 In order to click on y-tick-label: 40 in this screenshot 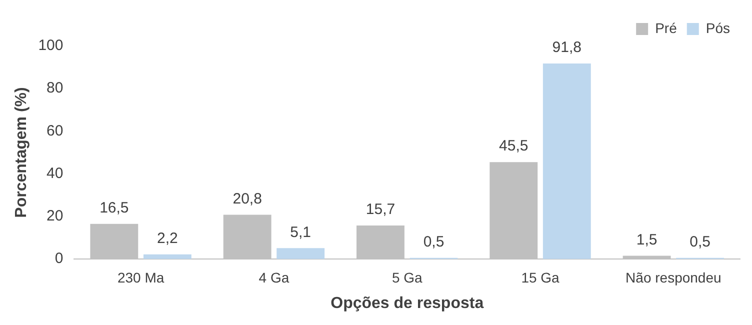, I will do `click(55, 173)`.